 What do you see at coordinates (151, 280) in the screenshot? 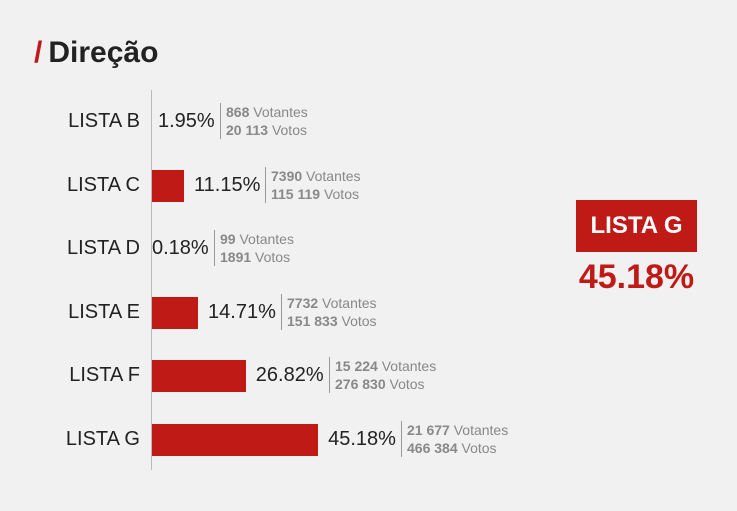
I see `chart-axis` at bounding box center [151, 280].